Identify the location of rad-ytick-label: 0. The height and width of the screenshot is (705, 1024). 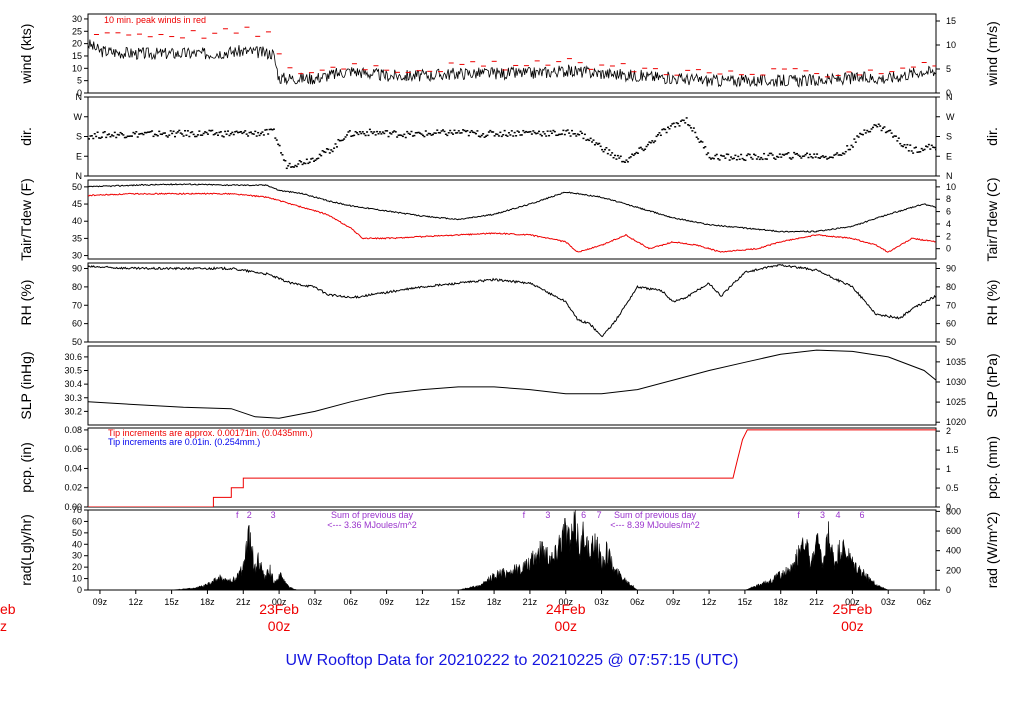
(79, 590).